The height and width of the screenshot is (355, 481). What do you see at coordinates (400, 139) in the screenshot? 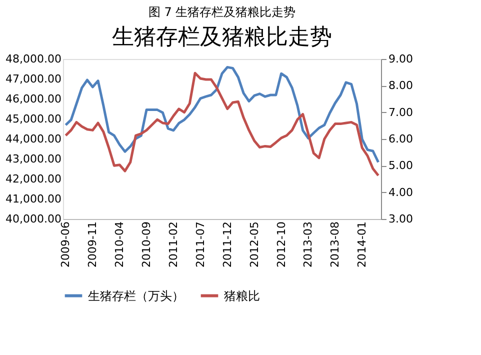
I see `y2-tick-label: 6.00` at bounding box center [400, 139].